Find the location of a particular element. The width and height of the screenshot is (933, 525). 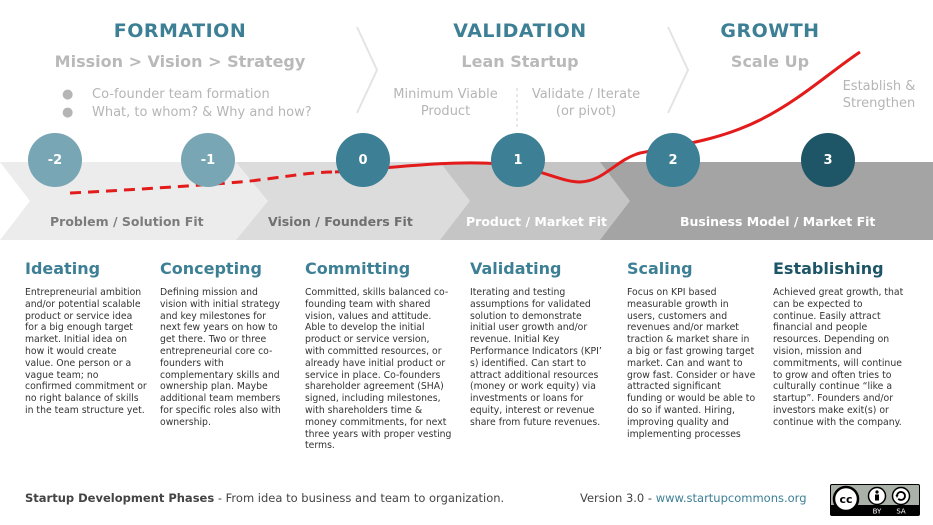

sa-text: SA is located at coordinates (901, 512).